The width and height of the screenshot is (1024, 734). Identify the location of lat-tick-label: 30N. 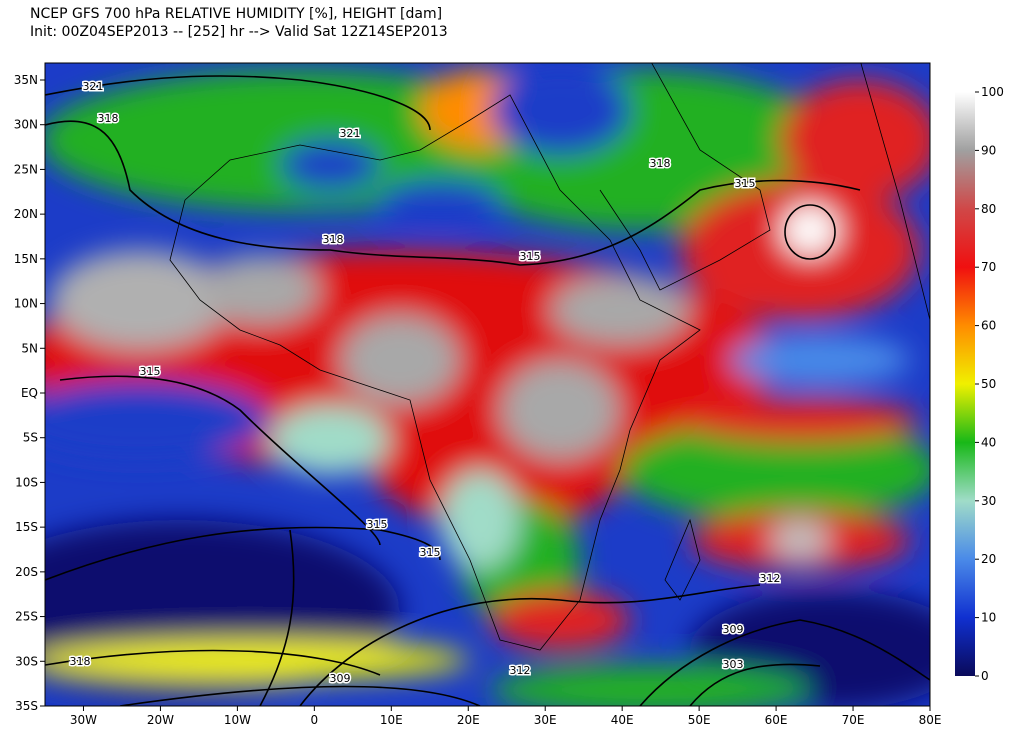
(26, 125).